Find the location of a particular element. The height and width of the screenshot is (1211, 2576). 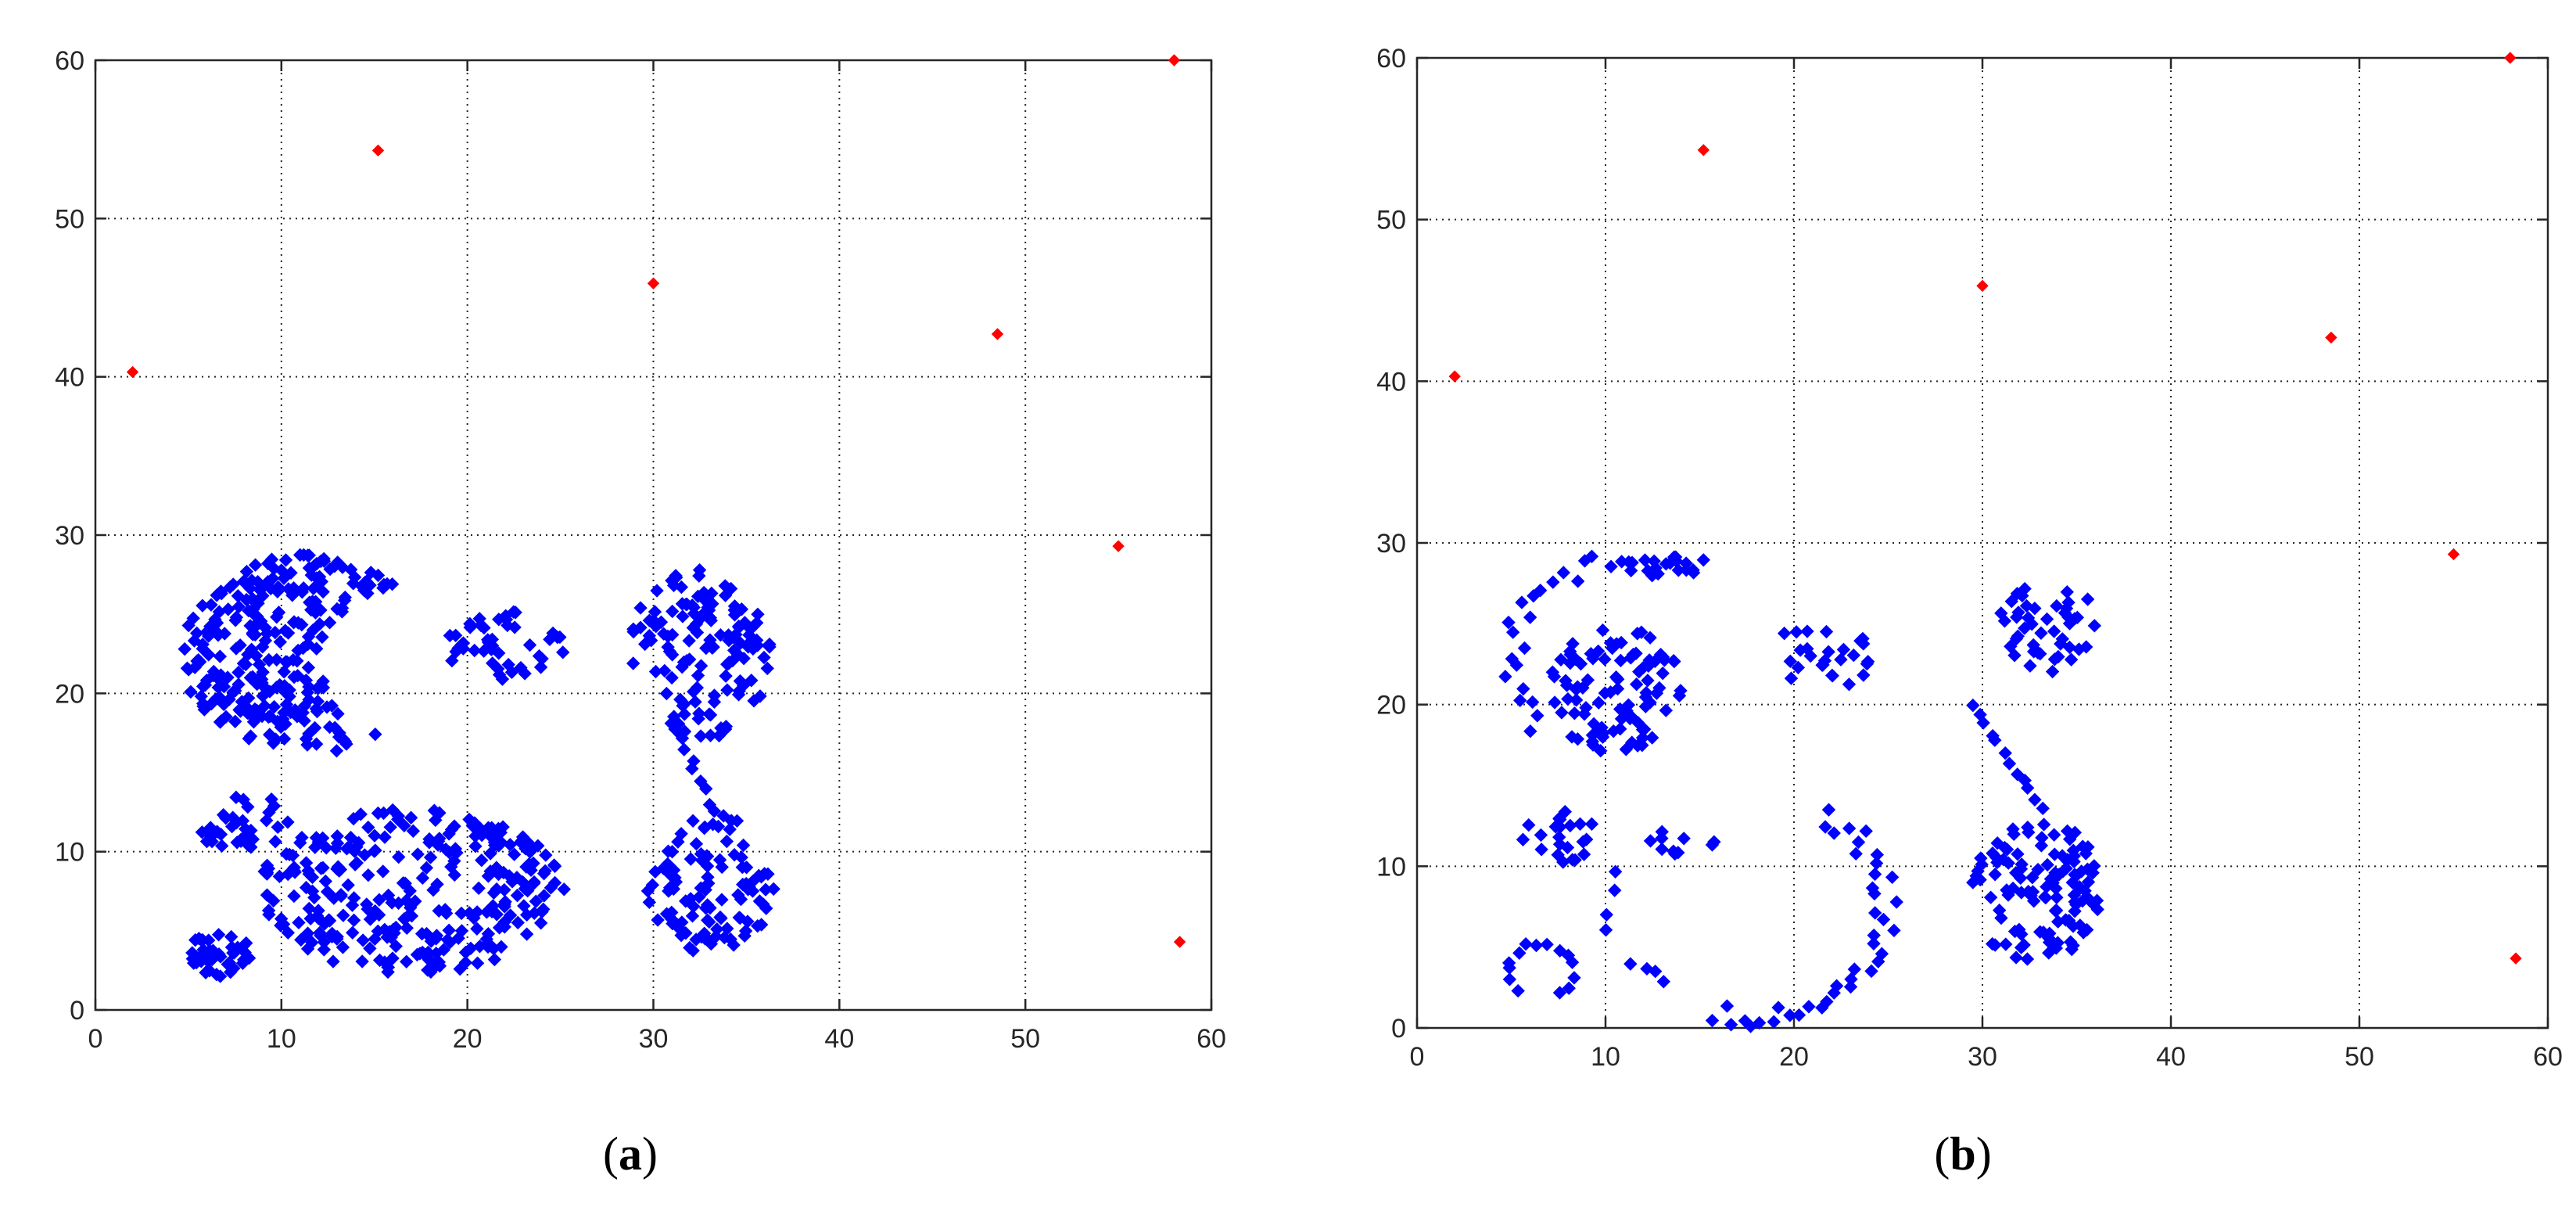

anchor-node-point is located at coordinates (378, 150).